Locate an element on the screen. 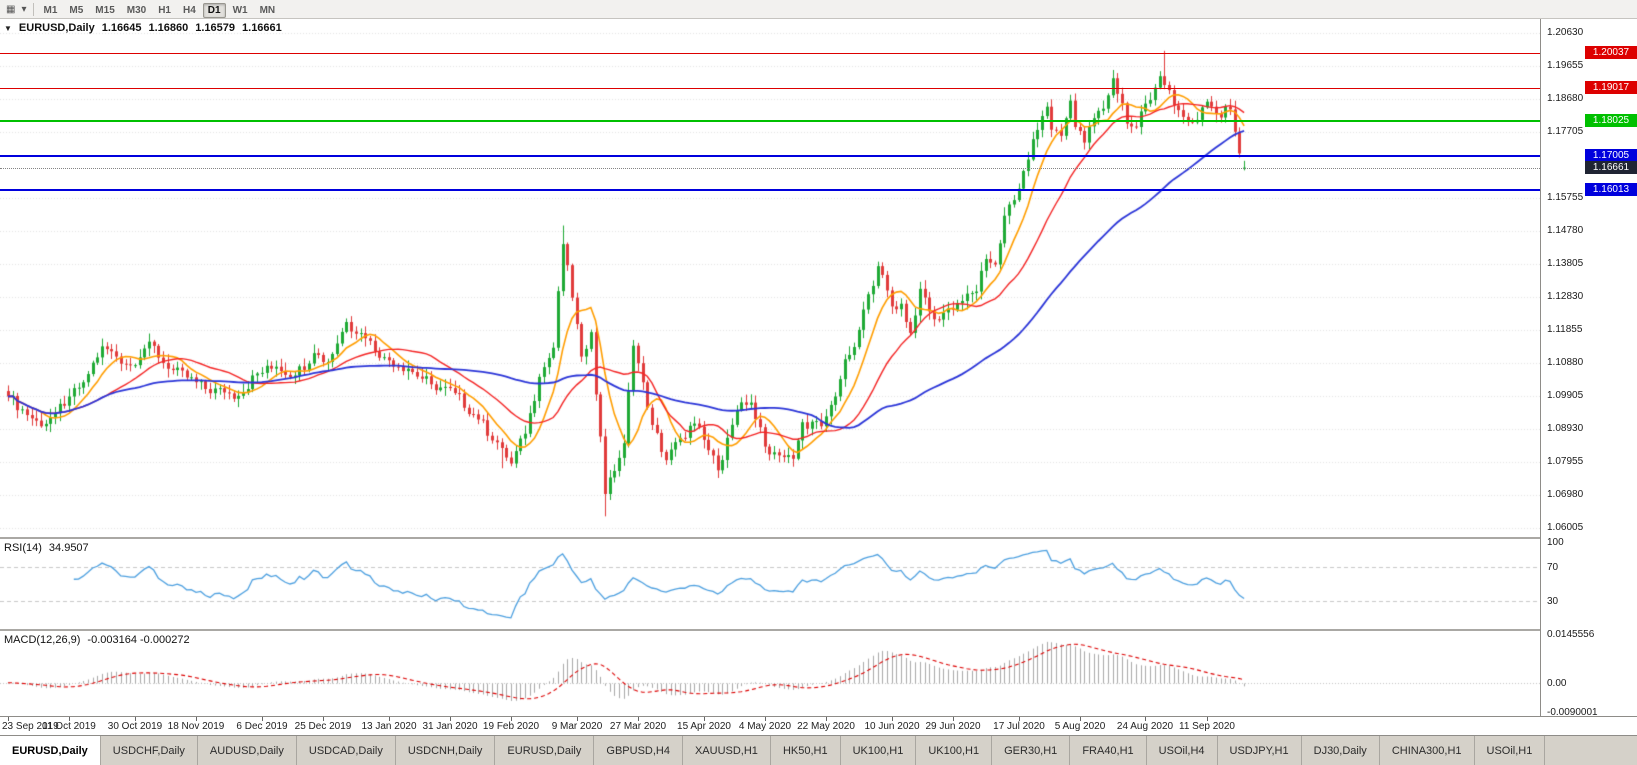 This screenshot has width=1637, height=765. chart-tab-ger30-h1: GER30,H1 is located at coordinates (1031, 750).